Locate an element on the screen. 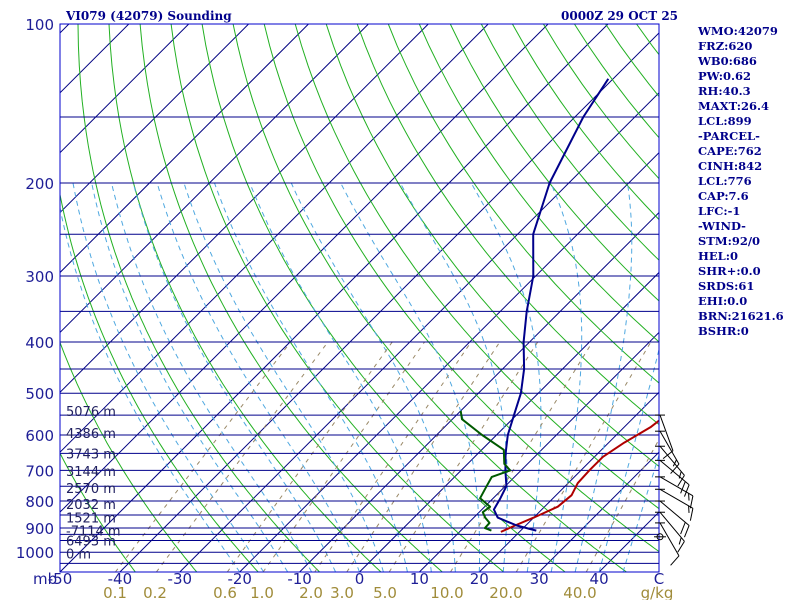  index-row: RH:40.3 is located at coordinates (724, 91).